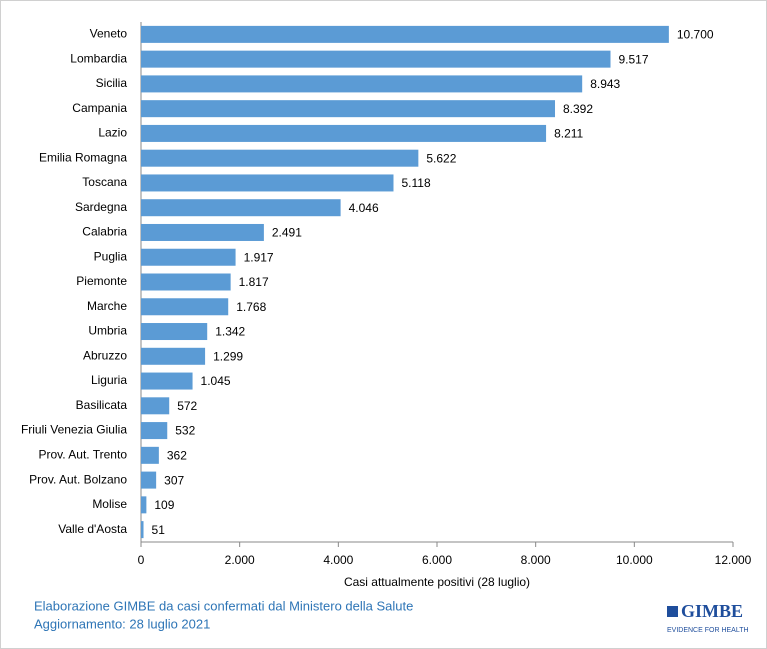 The height and width of the screenshot is (649, 767). Describe the element at coordinates (605, 84) in the screenshot. I see `value-label: 8.943` at that location.